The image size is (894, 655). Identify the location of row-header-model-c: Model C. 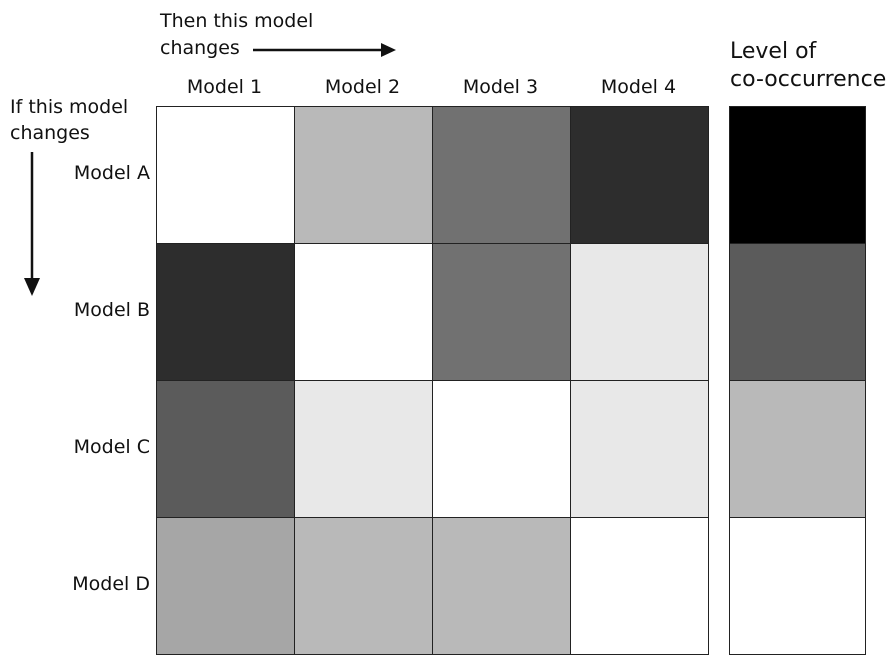
(111, 447).